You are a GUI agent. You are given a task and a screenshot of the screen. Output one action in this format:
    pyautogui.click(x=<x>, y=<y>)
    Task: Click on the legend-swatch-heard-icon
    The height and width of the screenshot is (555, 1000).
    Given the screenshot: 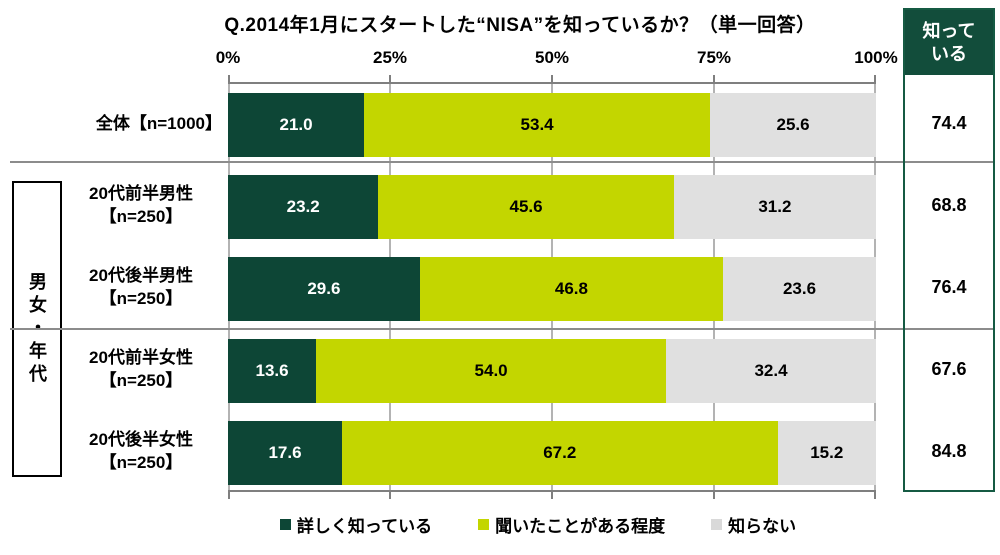 What is the action you would take?
    pyautogui.click(x=484, y=524)
    